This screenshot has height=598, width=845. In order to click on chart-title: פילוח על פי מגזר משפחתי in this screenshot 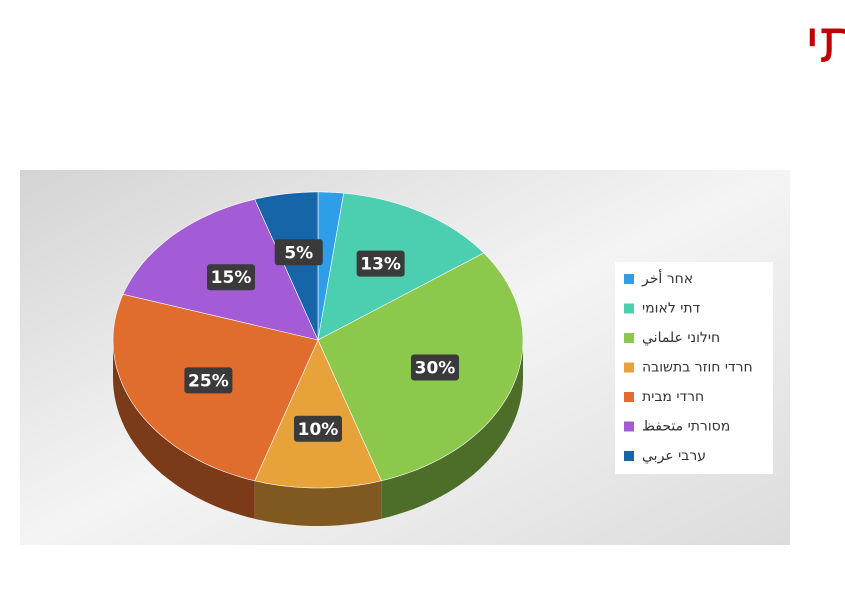, I will do `click(825, 42)`.